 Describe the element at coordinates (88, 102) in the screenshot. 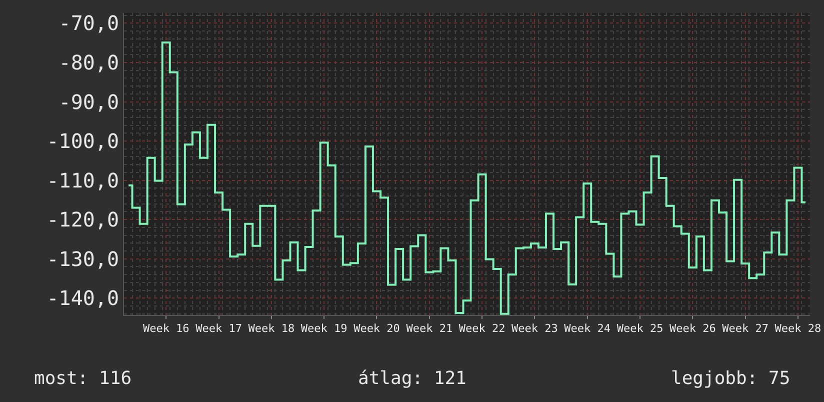

I see `y-tick-label: -90,0` at that location.